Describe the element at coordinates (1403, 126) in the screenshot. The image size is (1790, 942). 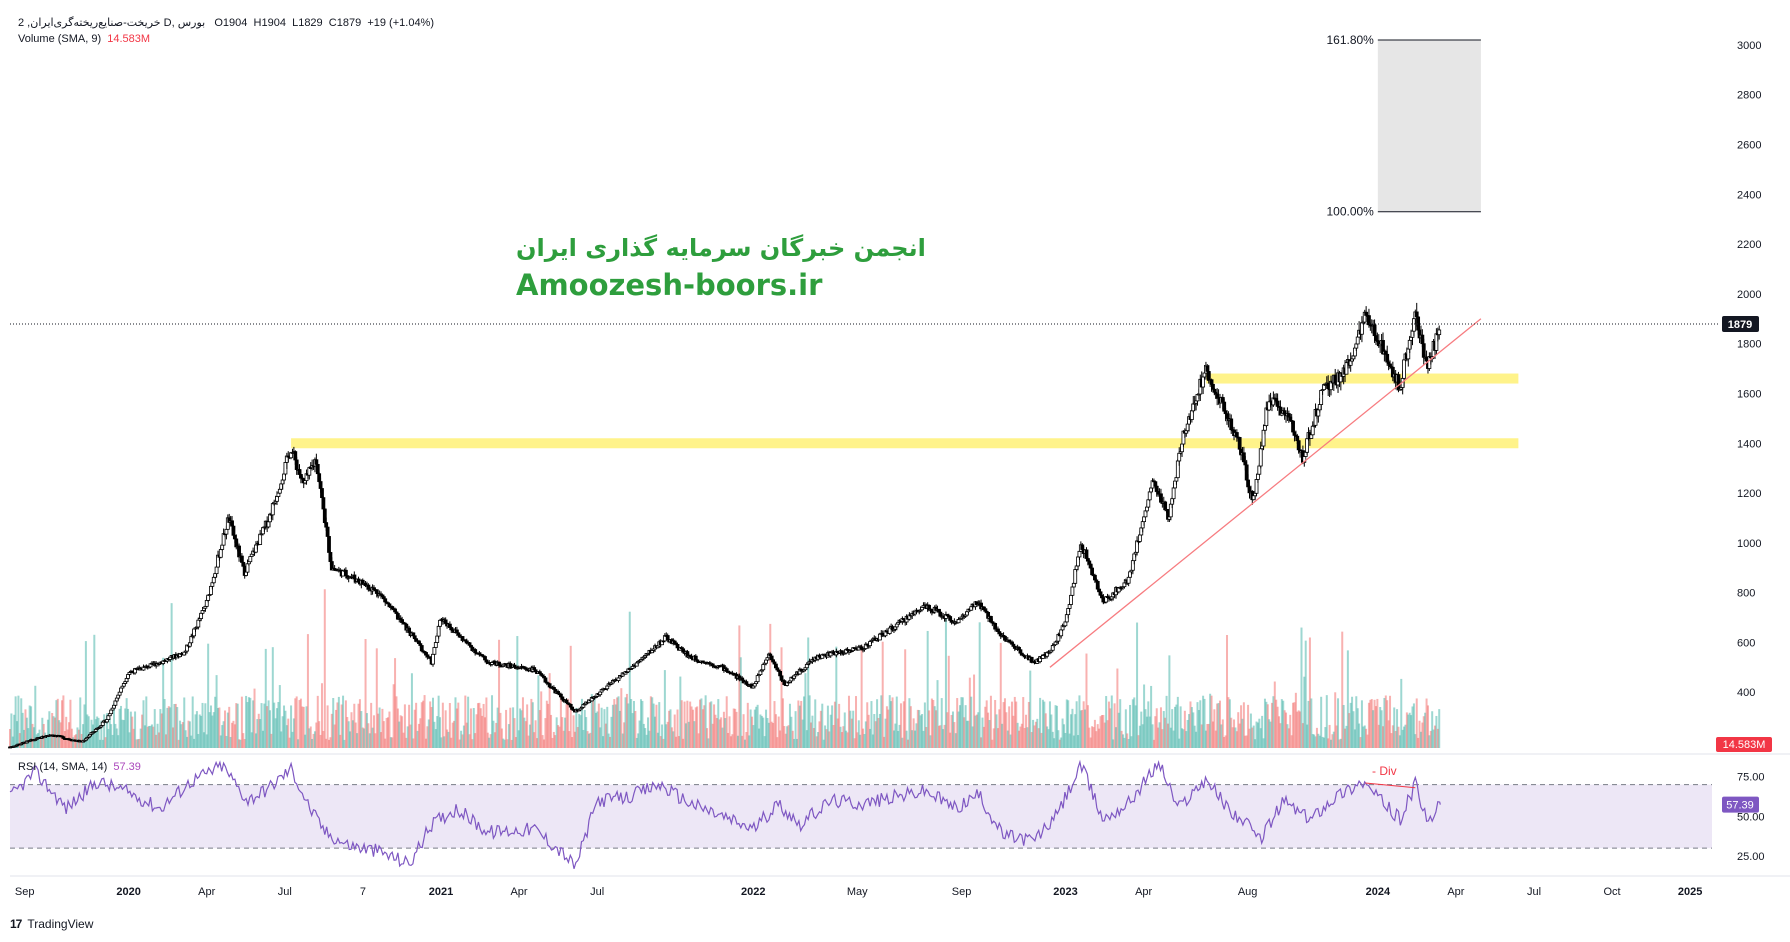
I see `fibonacci-extension: 161.80% 100.00%` at that location.